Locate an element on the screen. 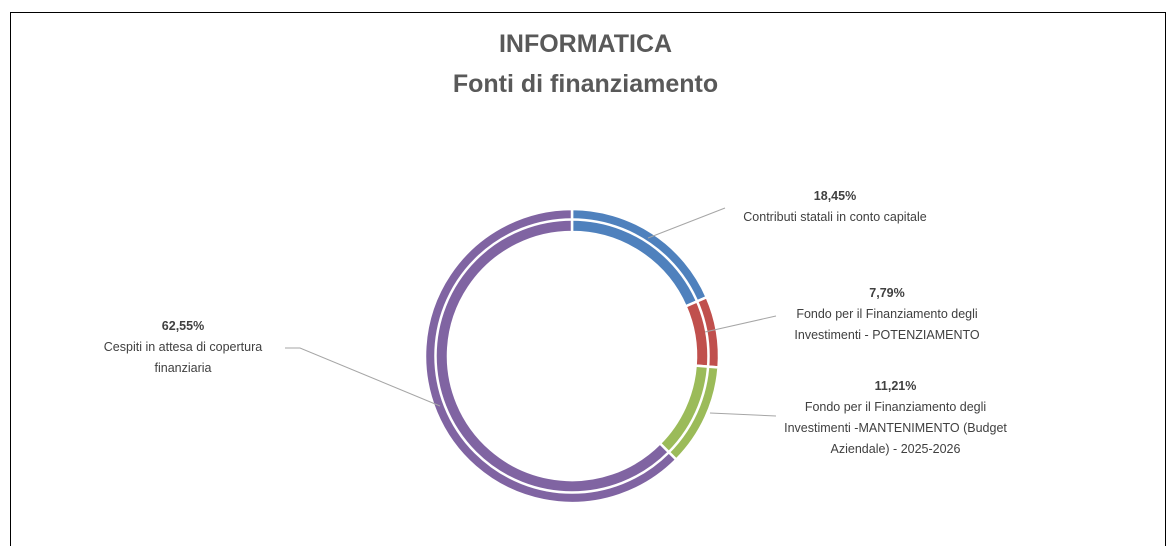  data-label-category: Contributi statali in conto capitale is located at coordinates (835, 217).